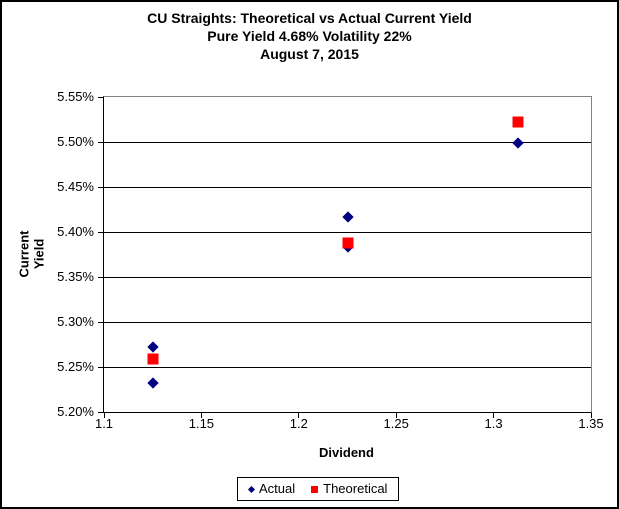 The image size is (619, 509). Describe the element at coordinates (277, 488) in the screenshot. I see `legend-label: Actual` at that location.